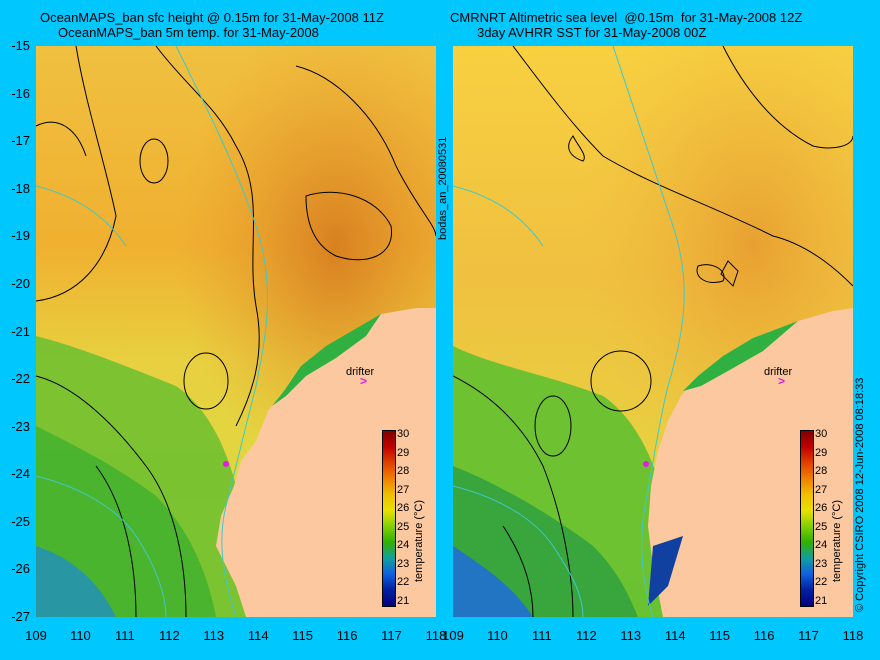 This screenshot has width=880, height=660. I want to click on right-drifter-label: drifter, so click(778, 372).